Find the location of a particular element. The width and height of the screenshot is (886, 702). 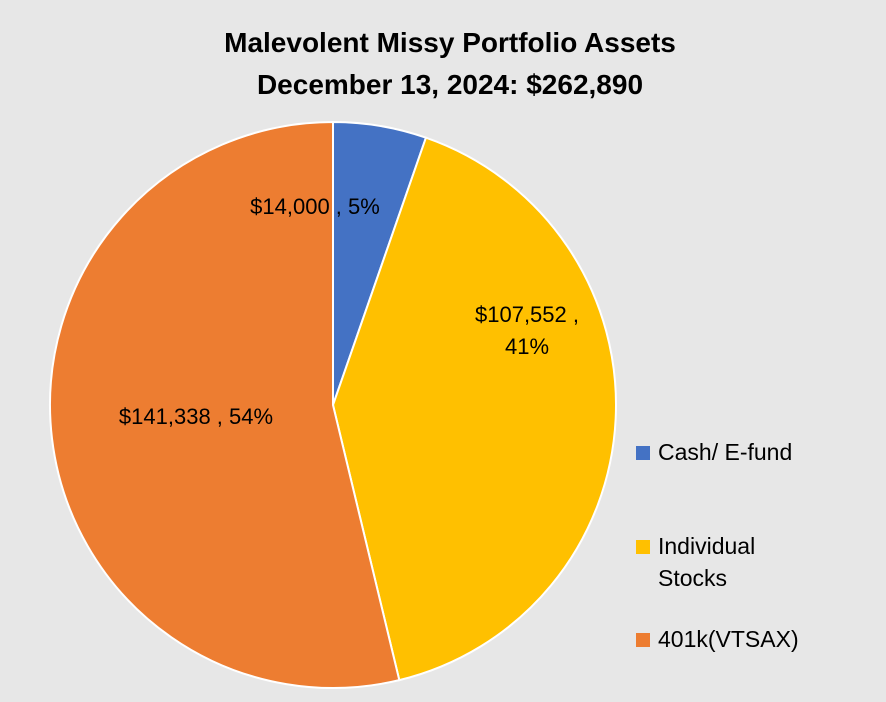

data-label-401k: $141,338 , 54% is located at coordinates (196, 416).